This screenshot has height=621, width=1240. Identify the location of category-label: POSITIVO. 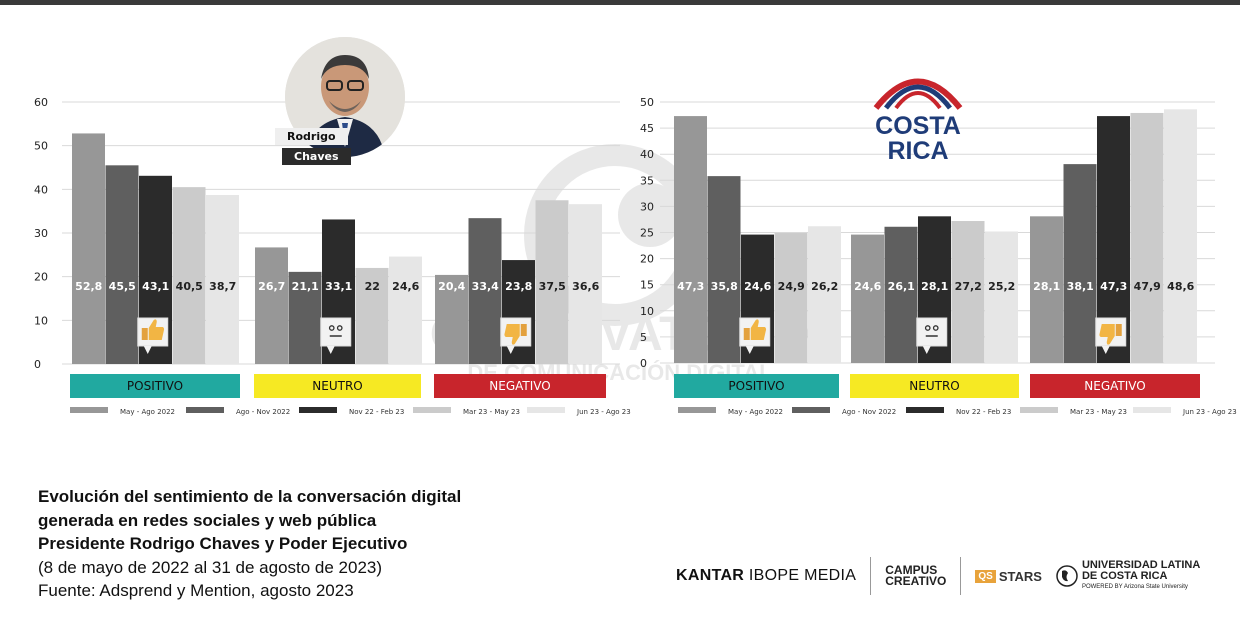
(756, 386).